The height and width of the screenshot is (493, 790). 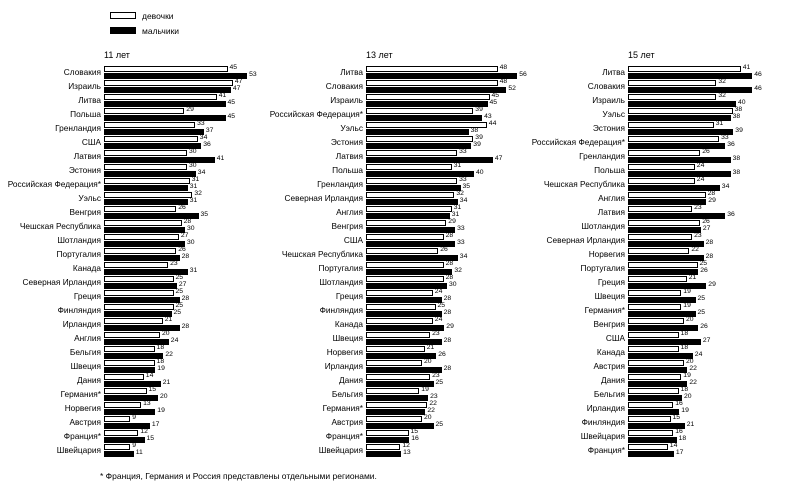 I want to click on bar-pair: 48 56, so click(x=446, y=71).